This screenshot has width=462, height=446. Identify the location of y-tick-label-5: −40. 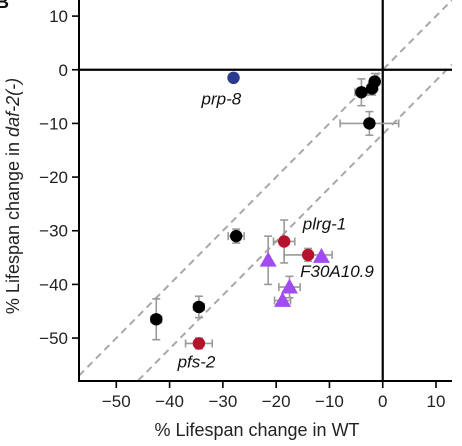
(53, 284).